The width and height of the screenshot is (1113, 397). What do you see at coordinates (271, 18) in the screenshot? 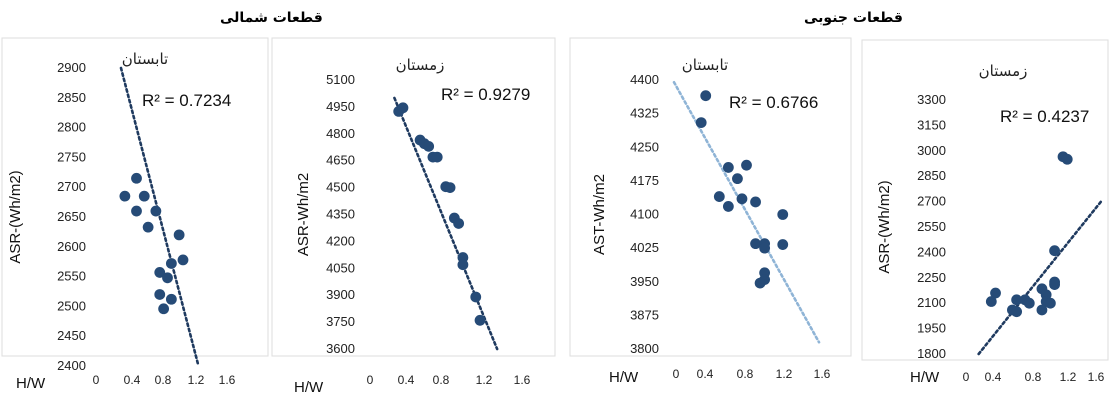
I see `group-title-north: قطعات شمالی` at bounding box center [271, 18].